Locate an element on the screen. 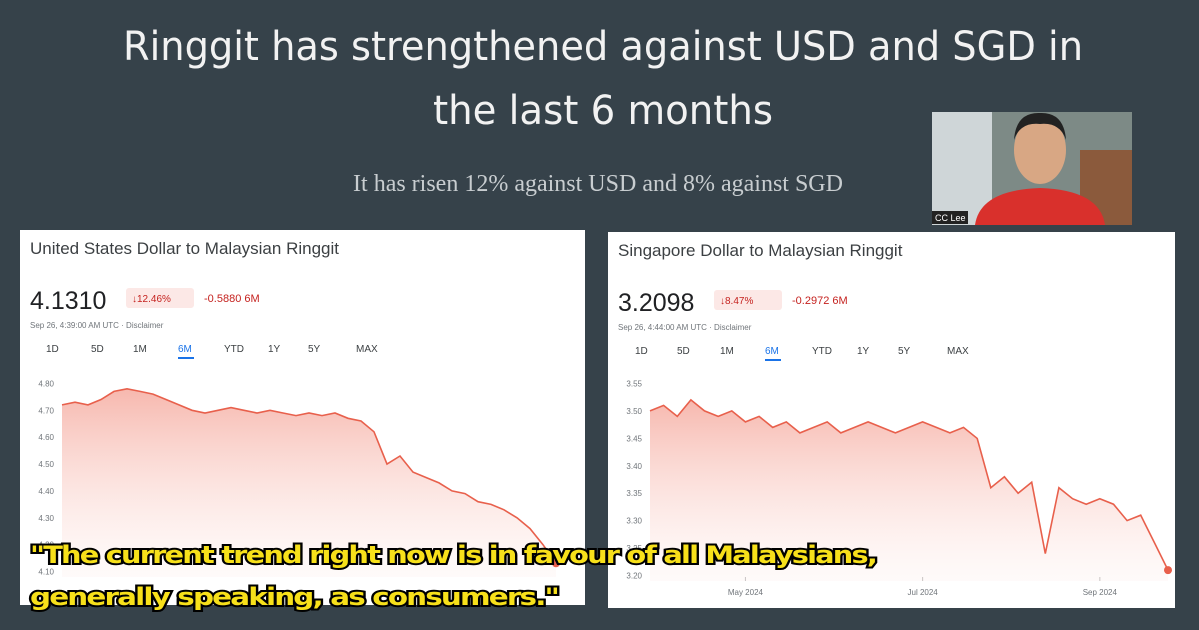  chart-title: Singapore Dollar to Malaysian Ringgit is located at coordinates (760, 250).